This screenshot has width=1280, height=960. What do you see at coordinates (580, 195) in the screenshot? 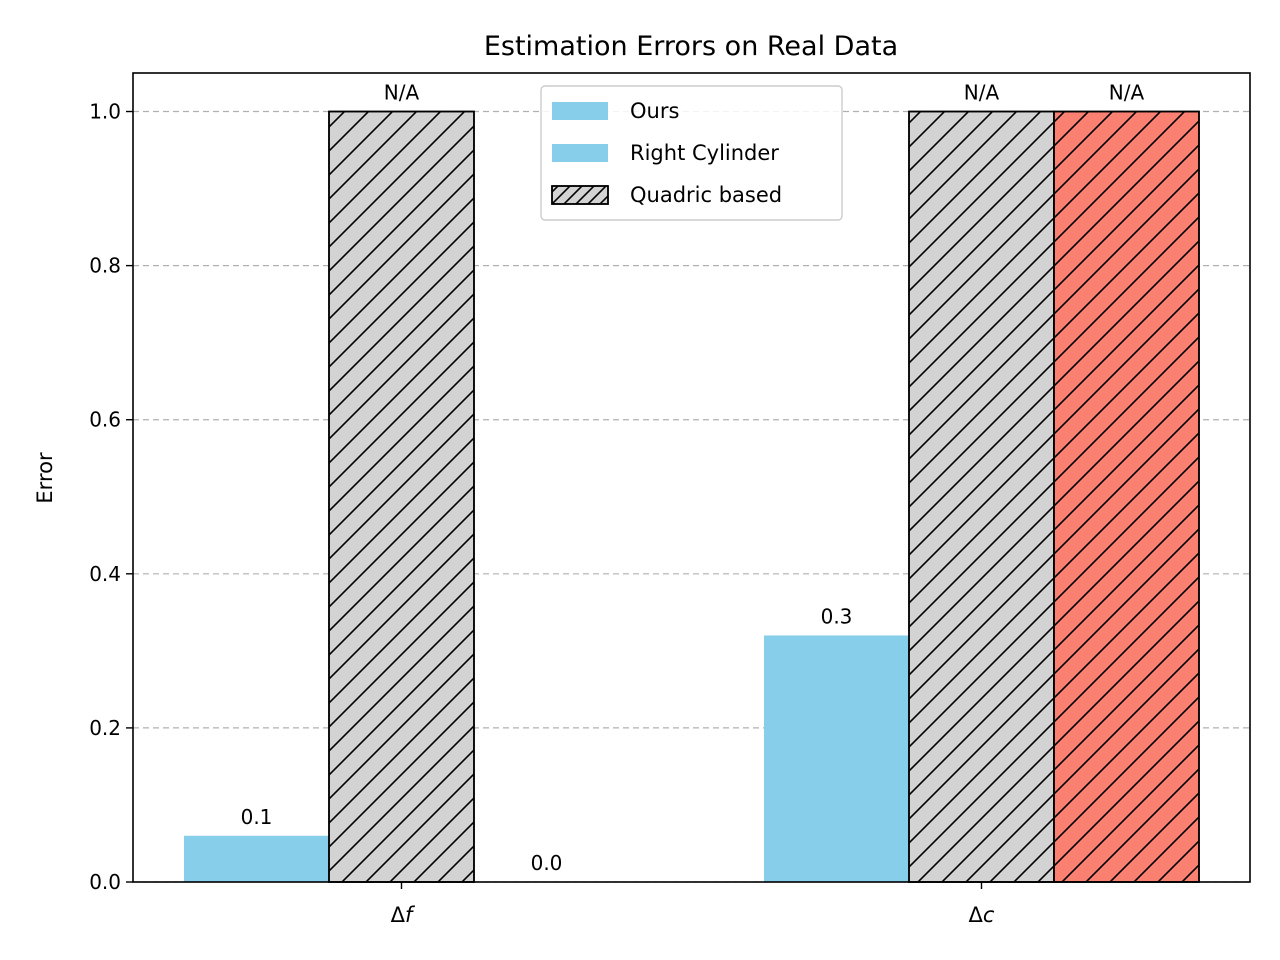
I see `legend-swatch-hatch` at bounding box center [580, 195].